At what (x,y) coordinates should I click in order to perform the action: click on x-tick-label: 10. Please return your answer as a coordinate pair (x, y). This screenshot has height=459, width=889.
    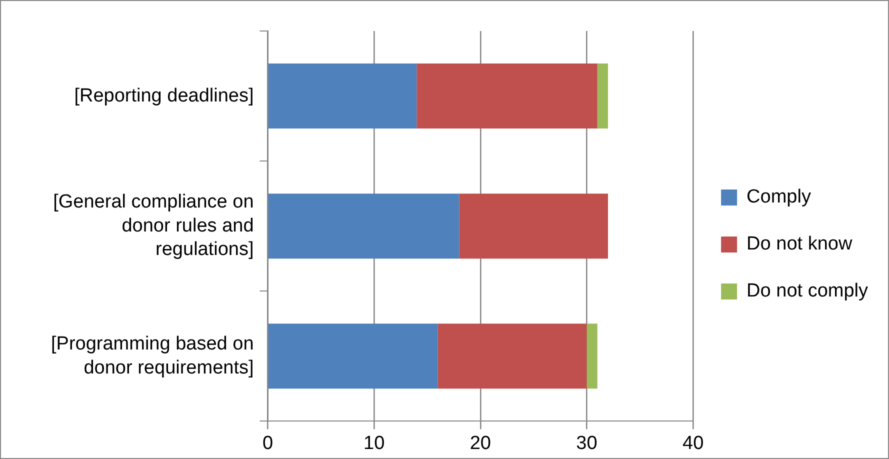
    Looking at the image, I should click on (374, 443).